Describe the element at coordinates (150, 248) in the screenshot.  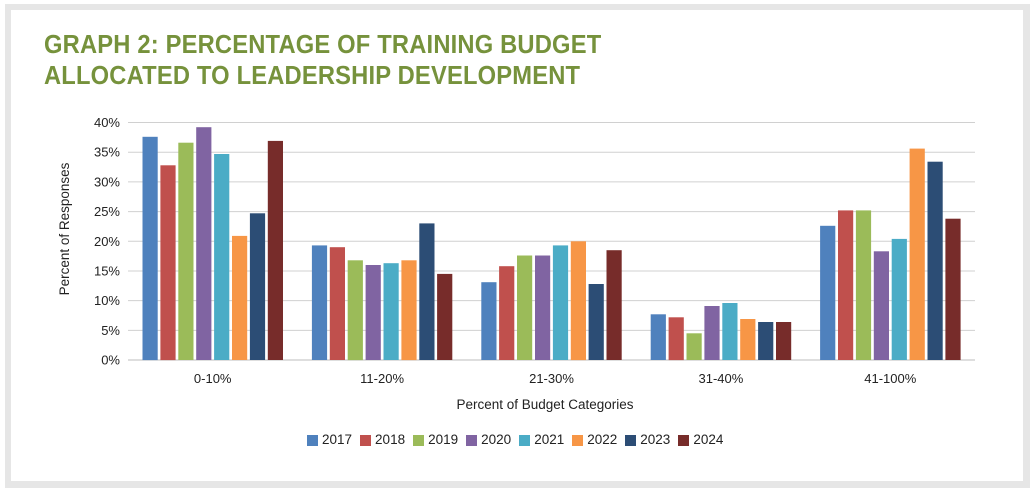
I see `bar-2017-0-10%` at that location.